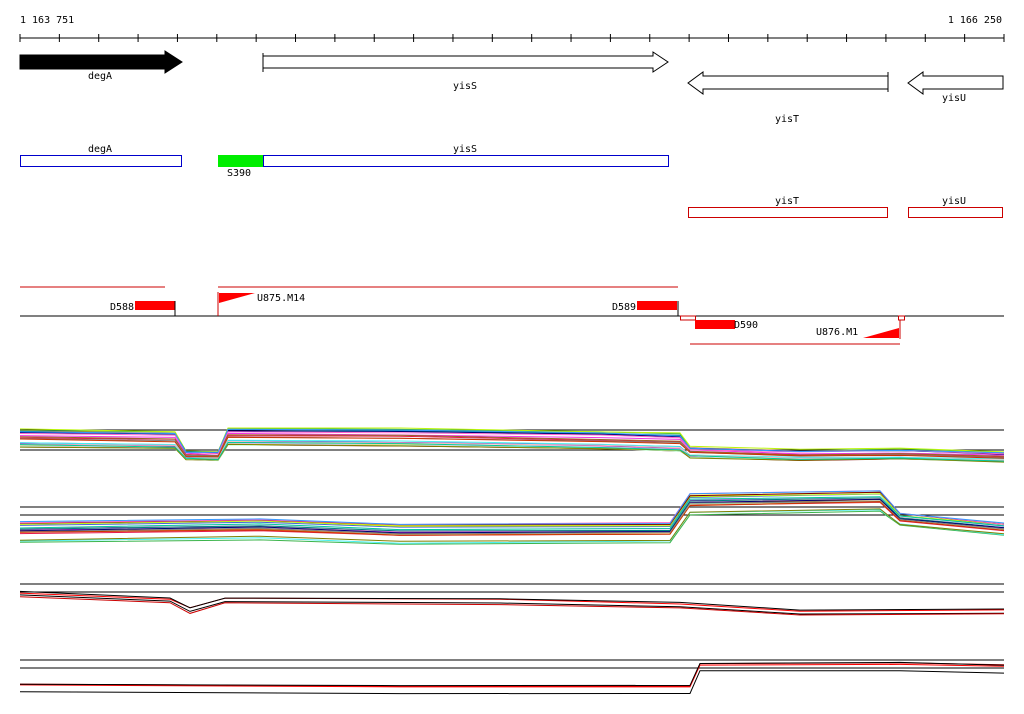 The height and width of the screenshot is (714, 1024). Describe the element at coordinates (954, 98) in the screenshot. I see `gene-label-yisu: yisU` at that location.